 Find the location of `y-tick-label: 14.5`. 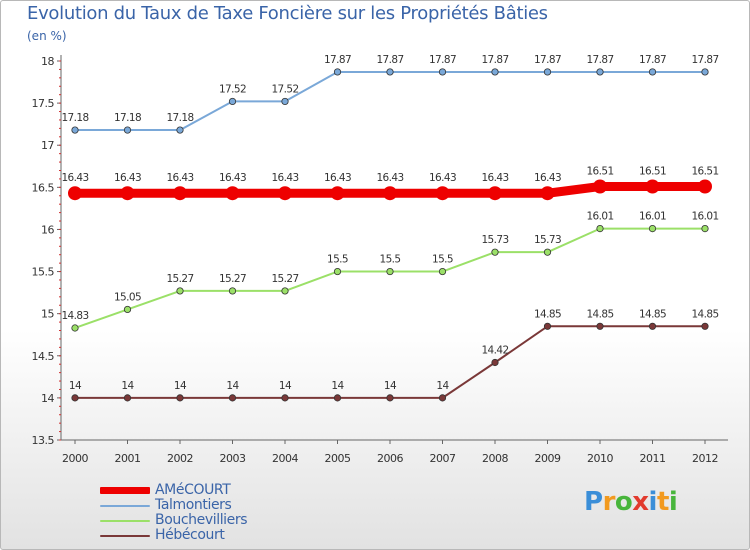

y-tick-label: 14.5 is located at coordinates (43, 356).